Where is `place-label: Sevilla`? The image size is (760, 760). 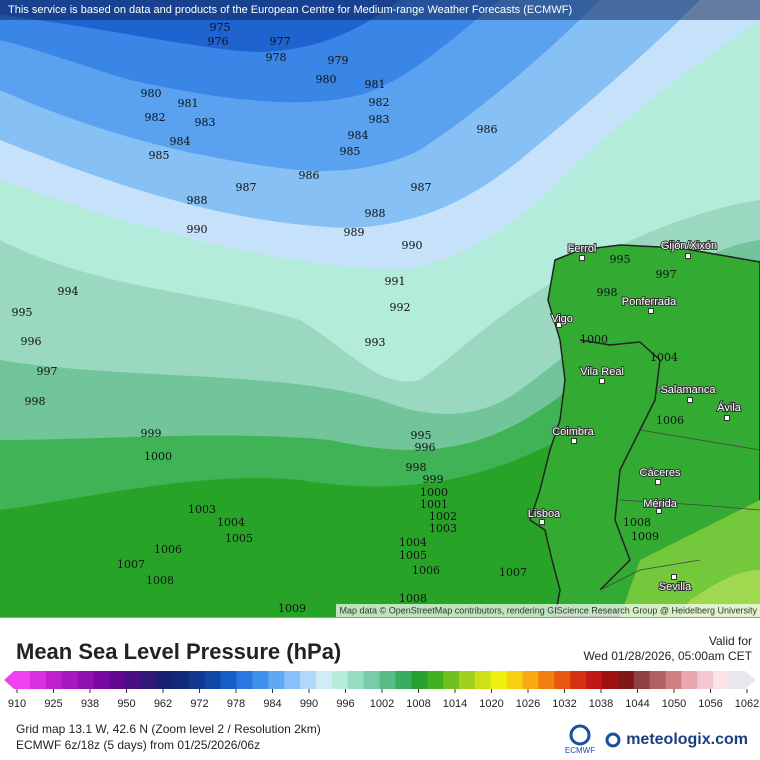
place-label: Sevilla is located at coordinates (675, 587).